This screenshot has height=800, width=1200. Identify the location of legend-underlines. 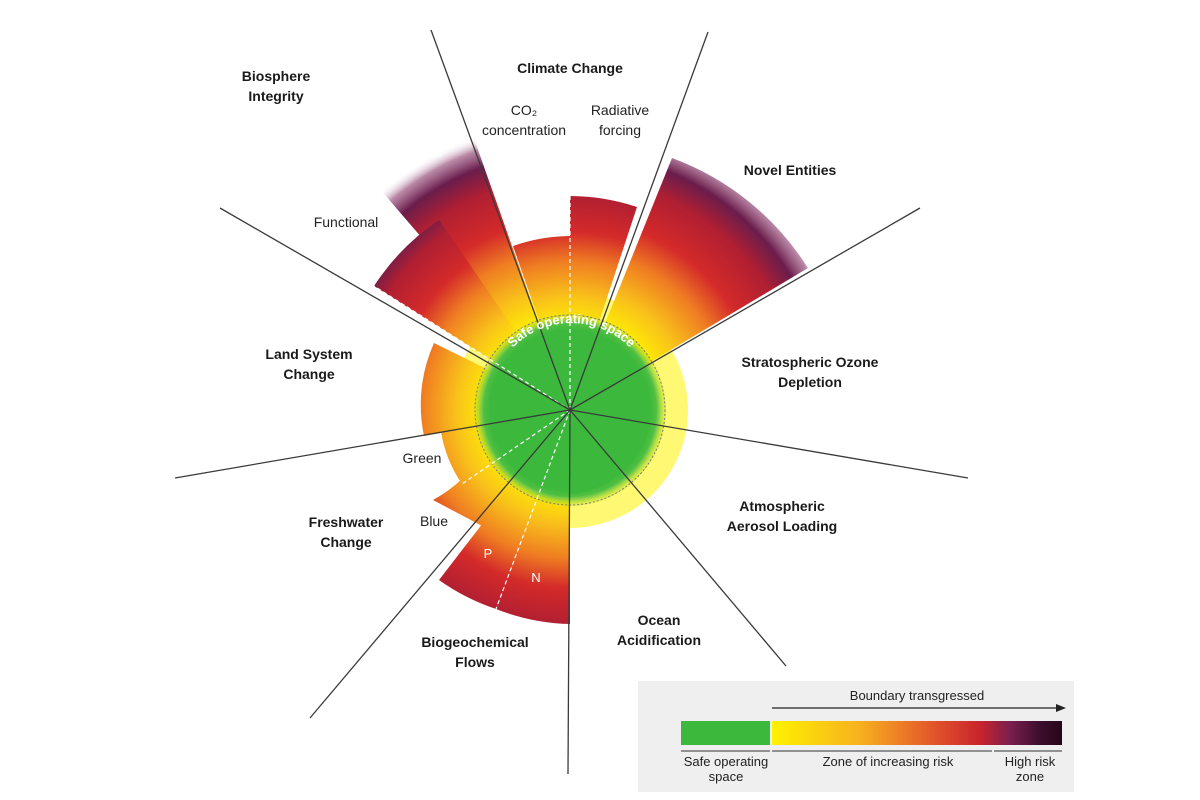
(871, 751).